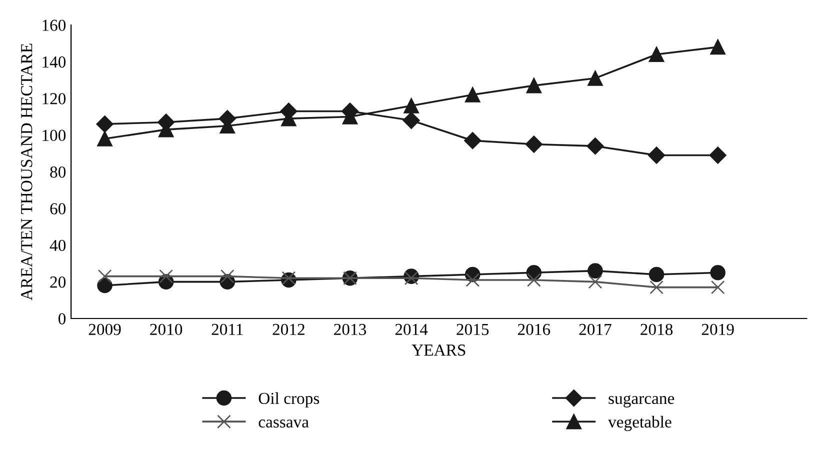  Describe the element at coordinates (58, 282) in the screenshot. I see `y-tick-label: 20` at that location.